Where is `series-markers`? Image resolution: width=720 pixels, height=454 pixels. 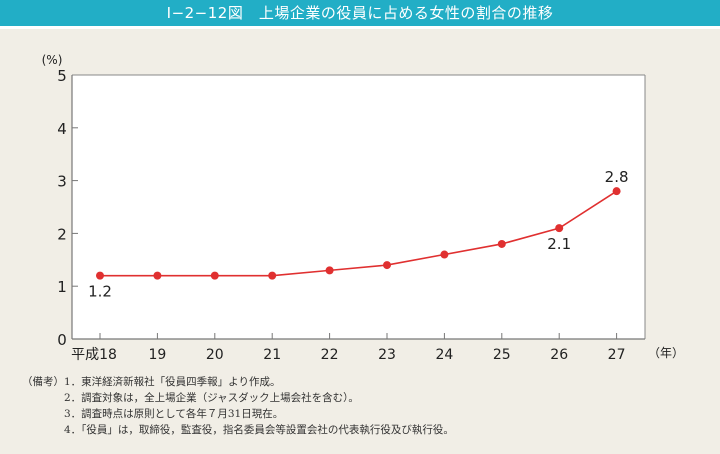
series-markers is located at coordinates (358, 233).